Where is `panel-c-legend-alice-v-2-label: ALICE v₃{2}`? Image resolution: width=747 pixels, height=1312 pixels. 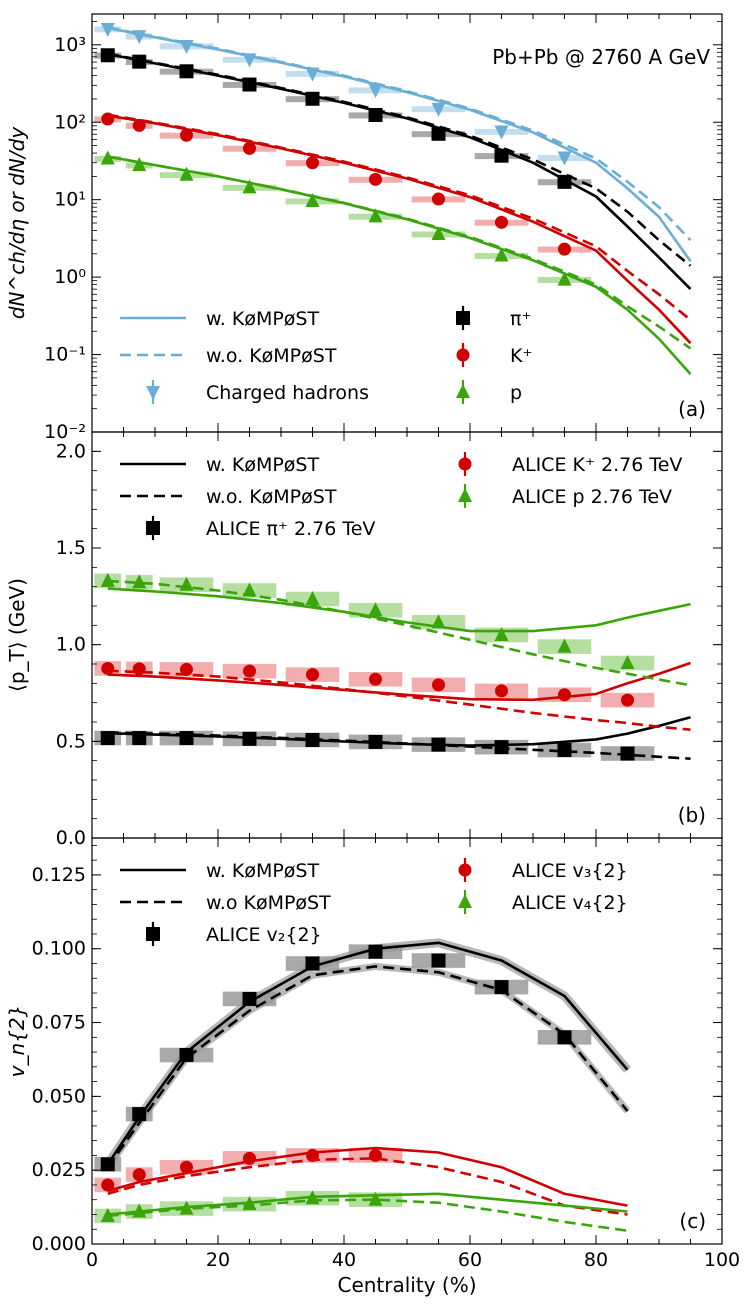
panel-c-legend-alice-v-2-label: ALICE v₃{2} is located at coordinates (570, 871).